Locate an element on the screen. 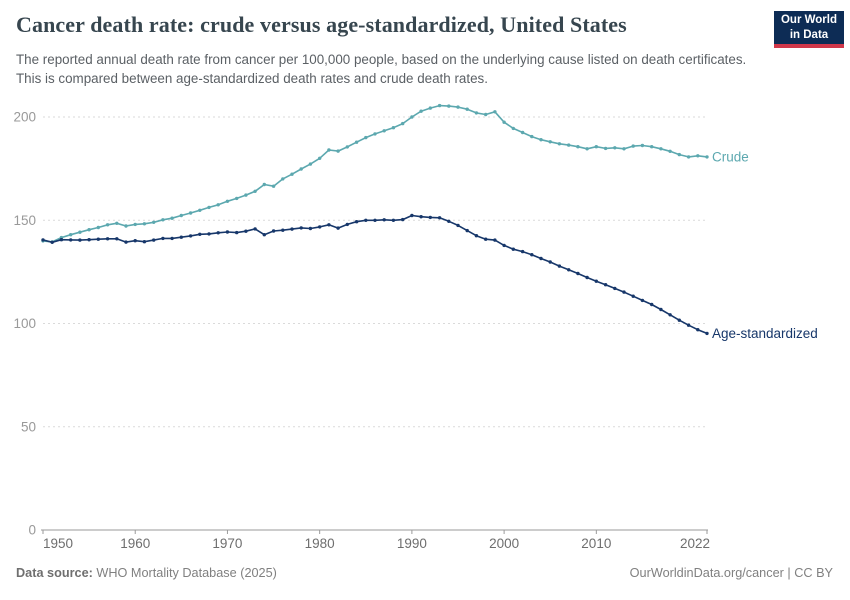 Image resolution: width=850 pixels, height=600 pixels. series-label-crude: Crude is located at coordinates (730, 156).